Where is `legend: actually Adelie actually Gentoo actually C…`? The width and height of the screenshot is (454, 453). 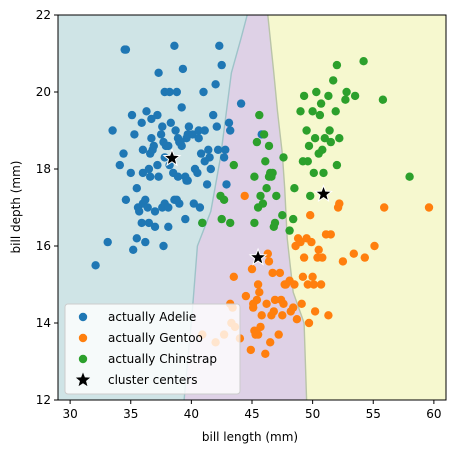
legend: actually Adelie actually Gentoo actually C… is located at coordinates (152, 349).